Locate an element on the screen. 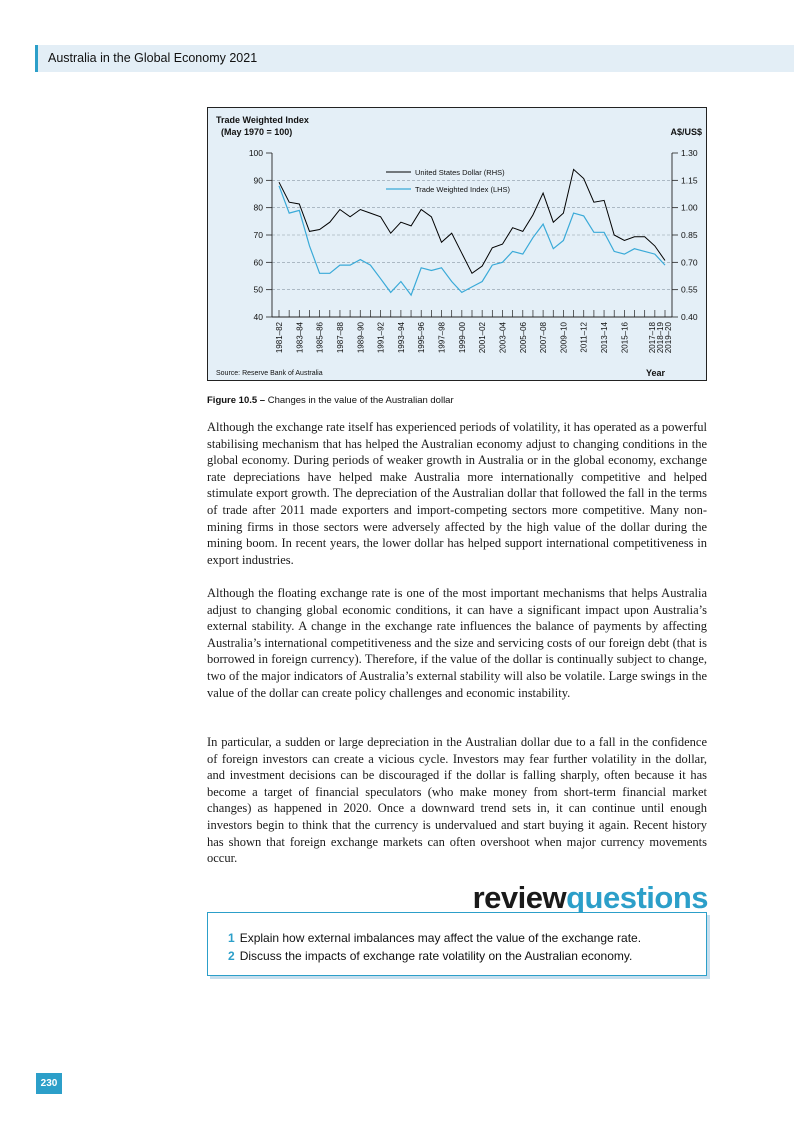 The width and height of the screenshot is (794, 1123). running-header: Australia in the Global Economy 2021 is located at coordinates (414, 58).